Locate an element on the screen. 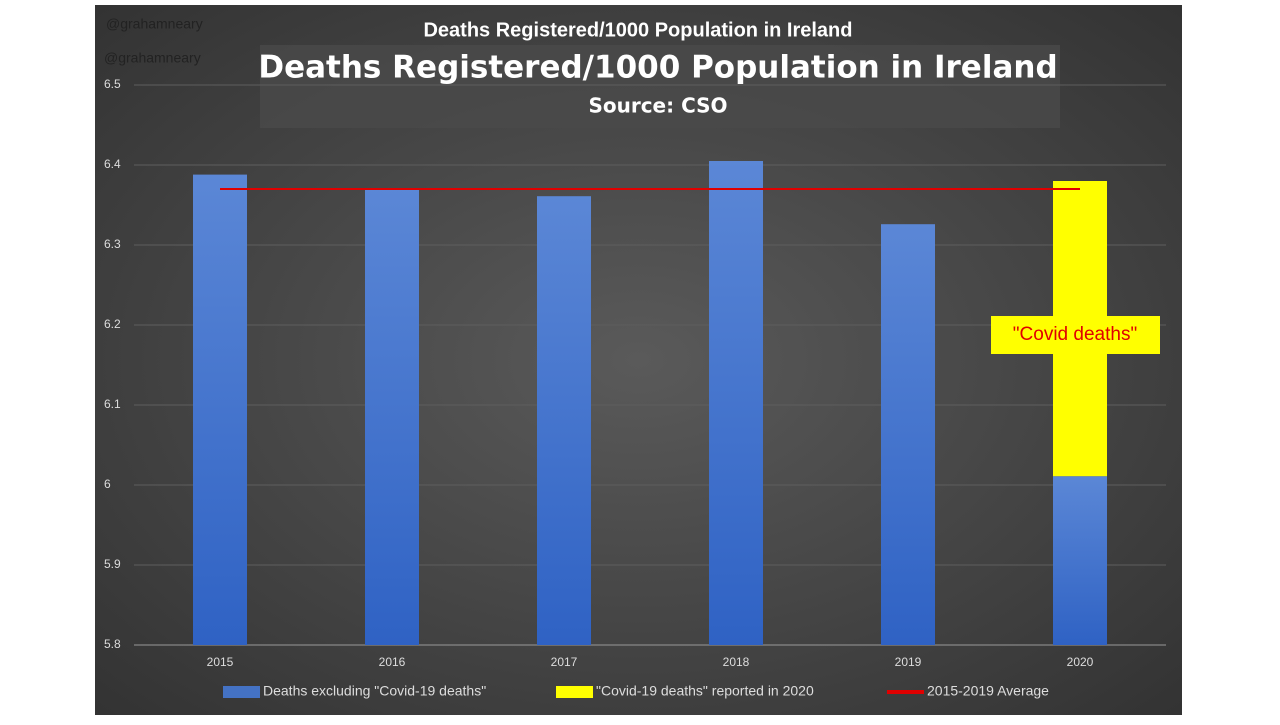 The image size is (1280, 725). x-tick-label: 2016 is located at coordinates (392, 662).